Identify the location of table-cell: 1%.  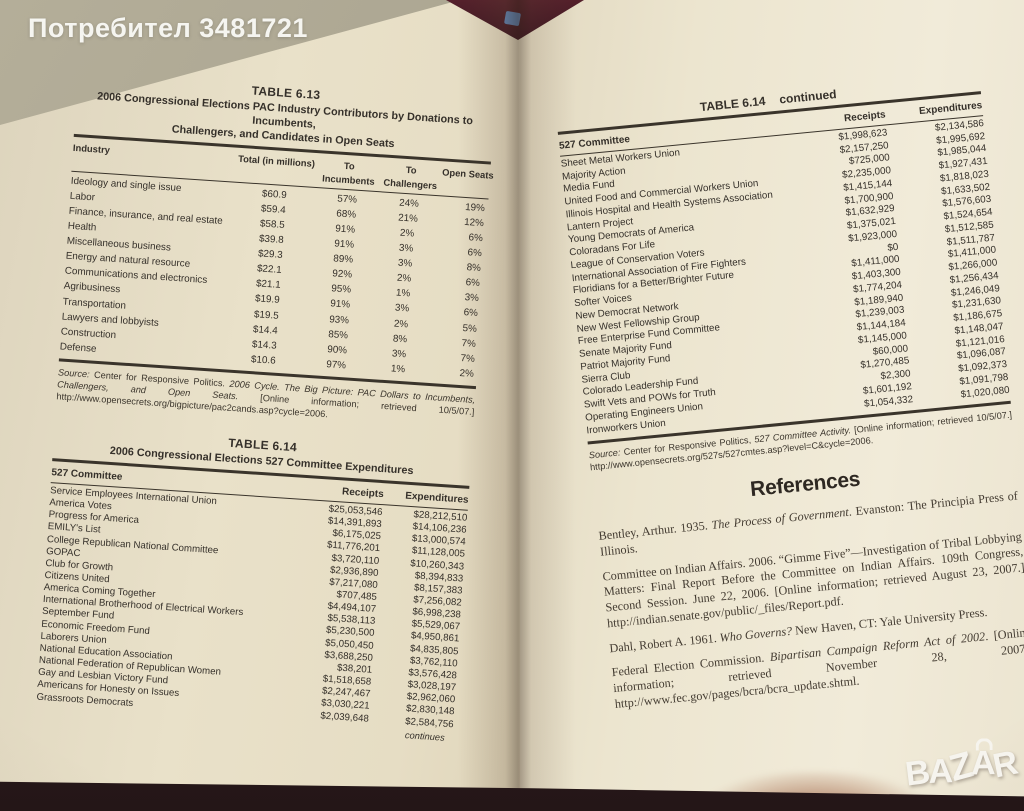
(398, 369).